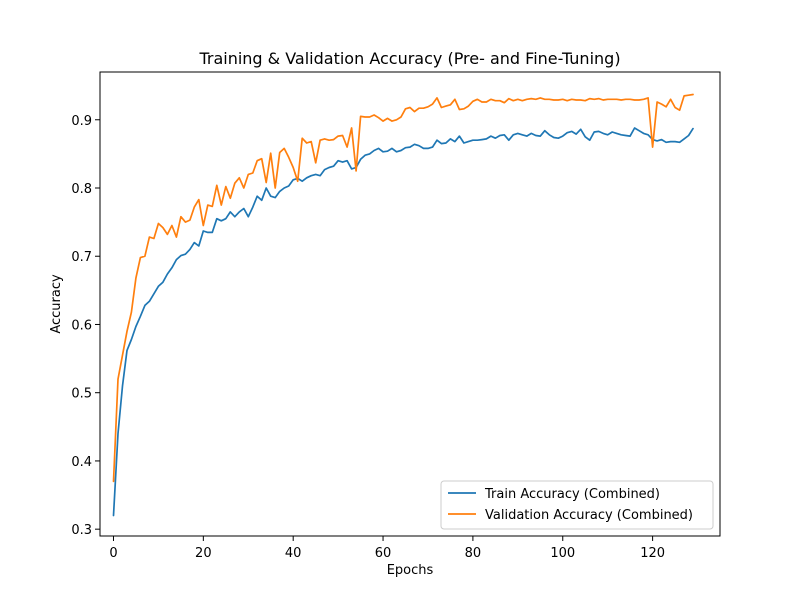  Describe the element at coordinates (473, 553) in the screenshot. I see `x-tick-label: 80` at that location.